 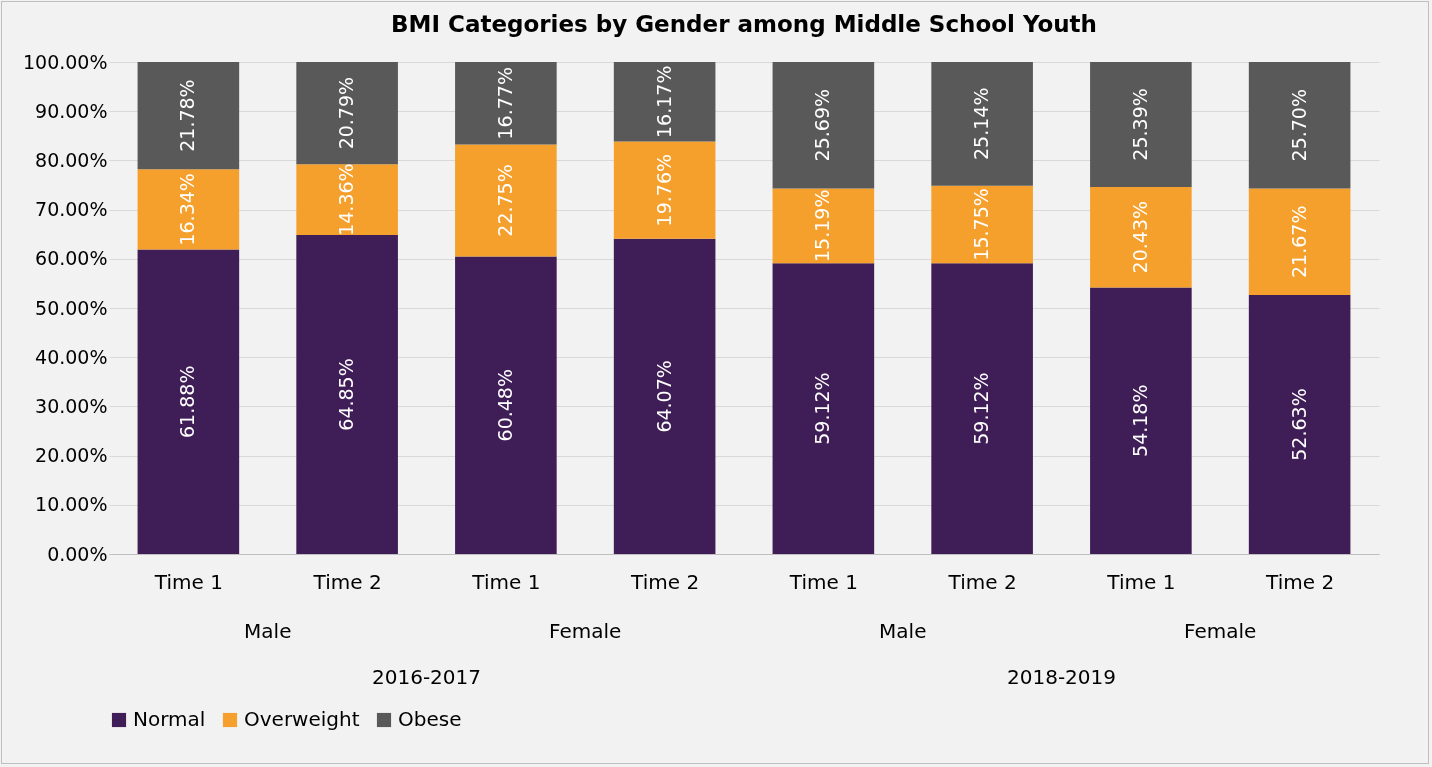 I want to click on data-label: 21.67%, so click(x=1298, y=241).